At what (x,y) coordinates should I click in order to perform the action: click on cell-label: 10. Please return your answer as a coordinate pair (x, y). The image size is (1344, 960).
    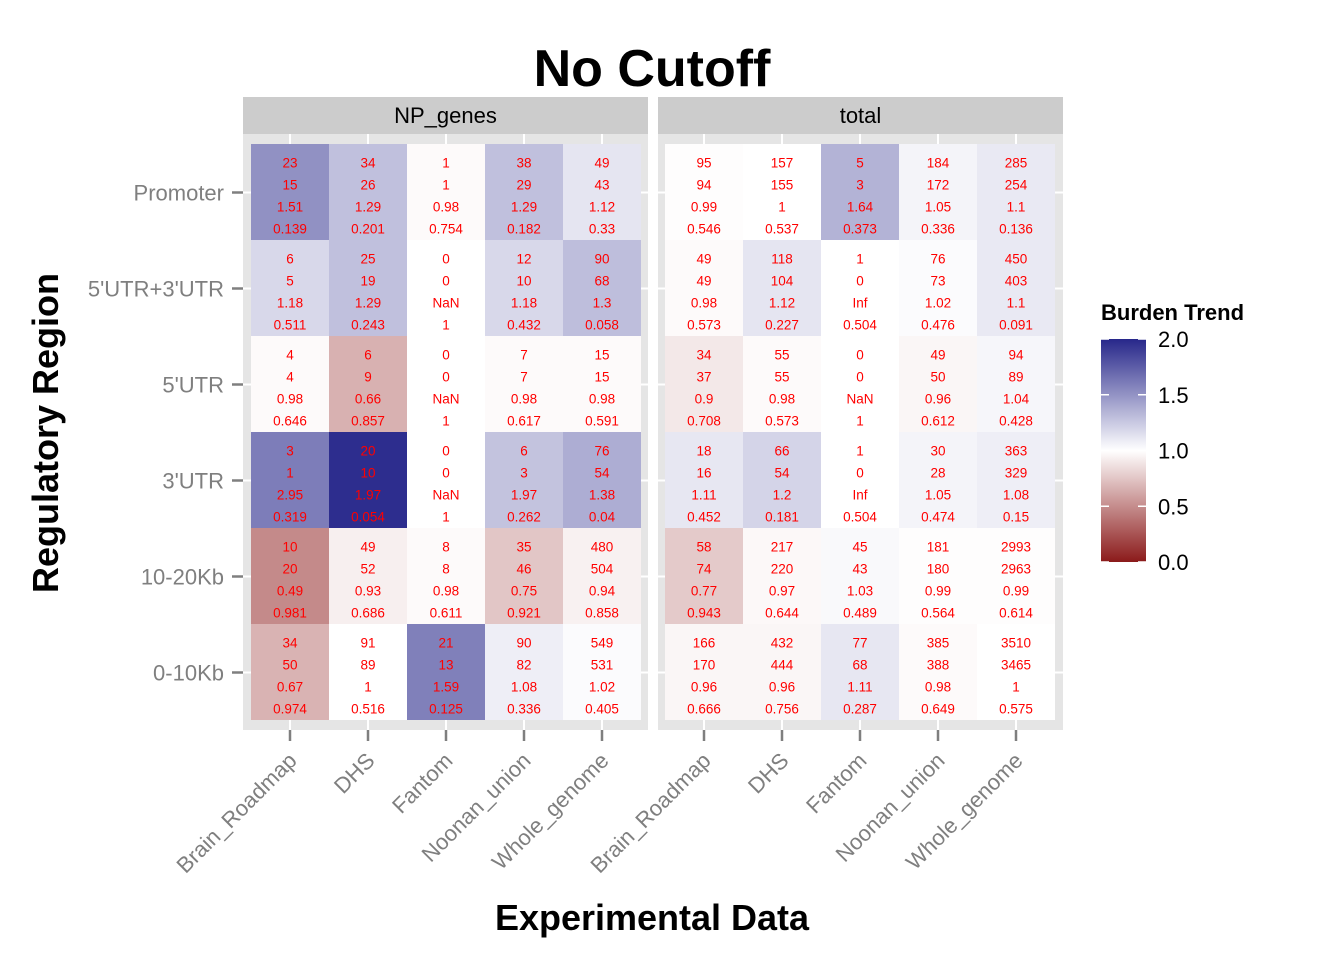
    Looking at the image, I should click on (367, 473).